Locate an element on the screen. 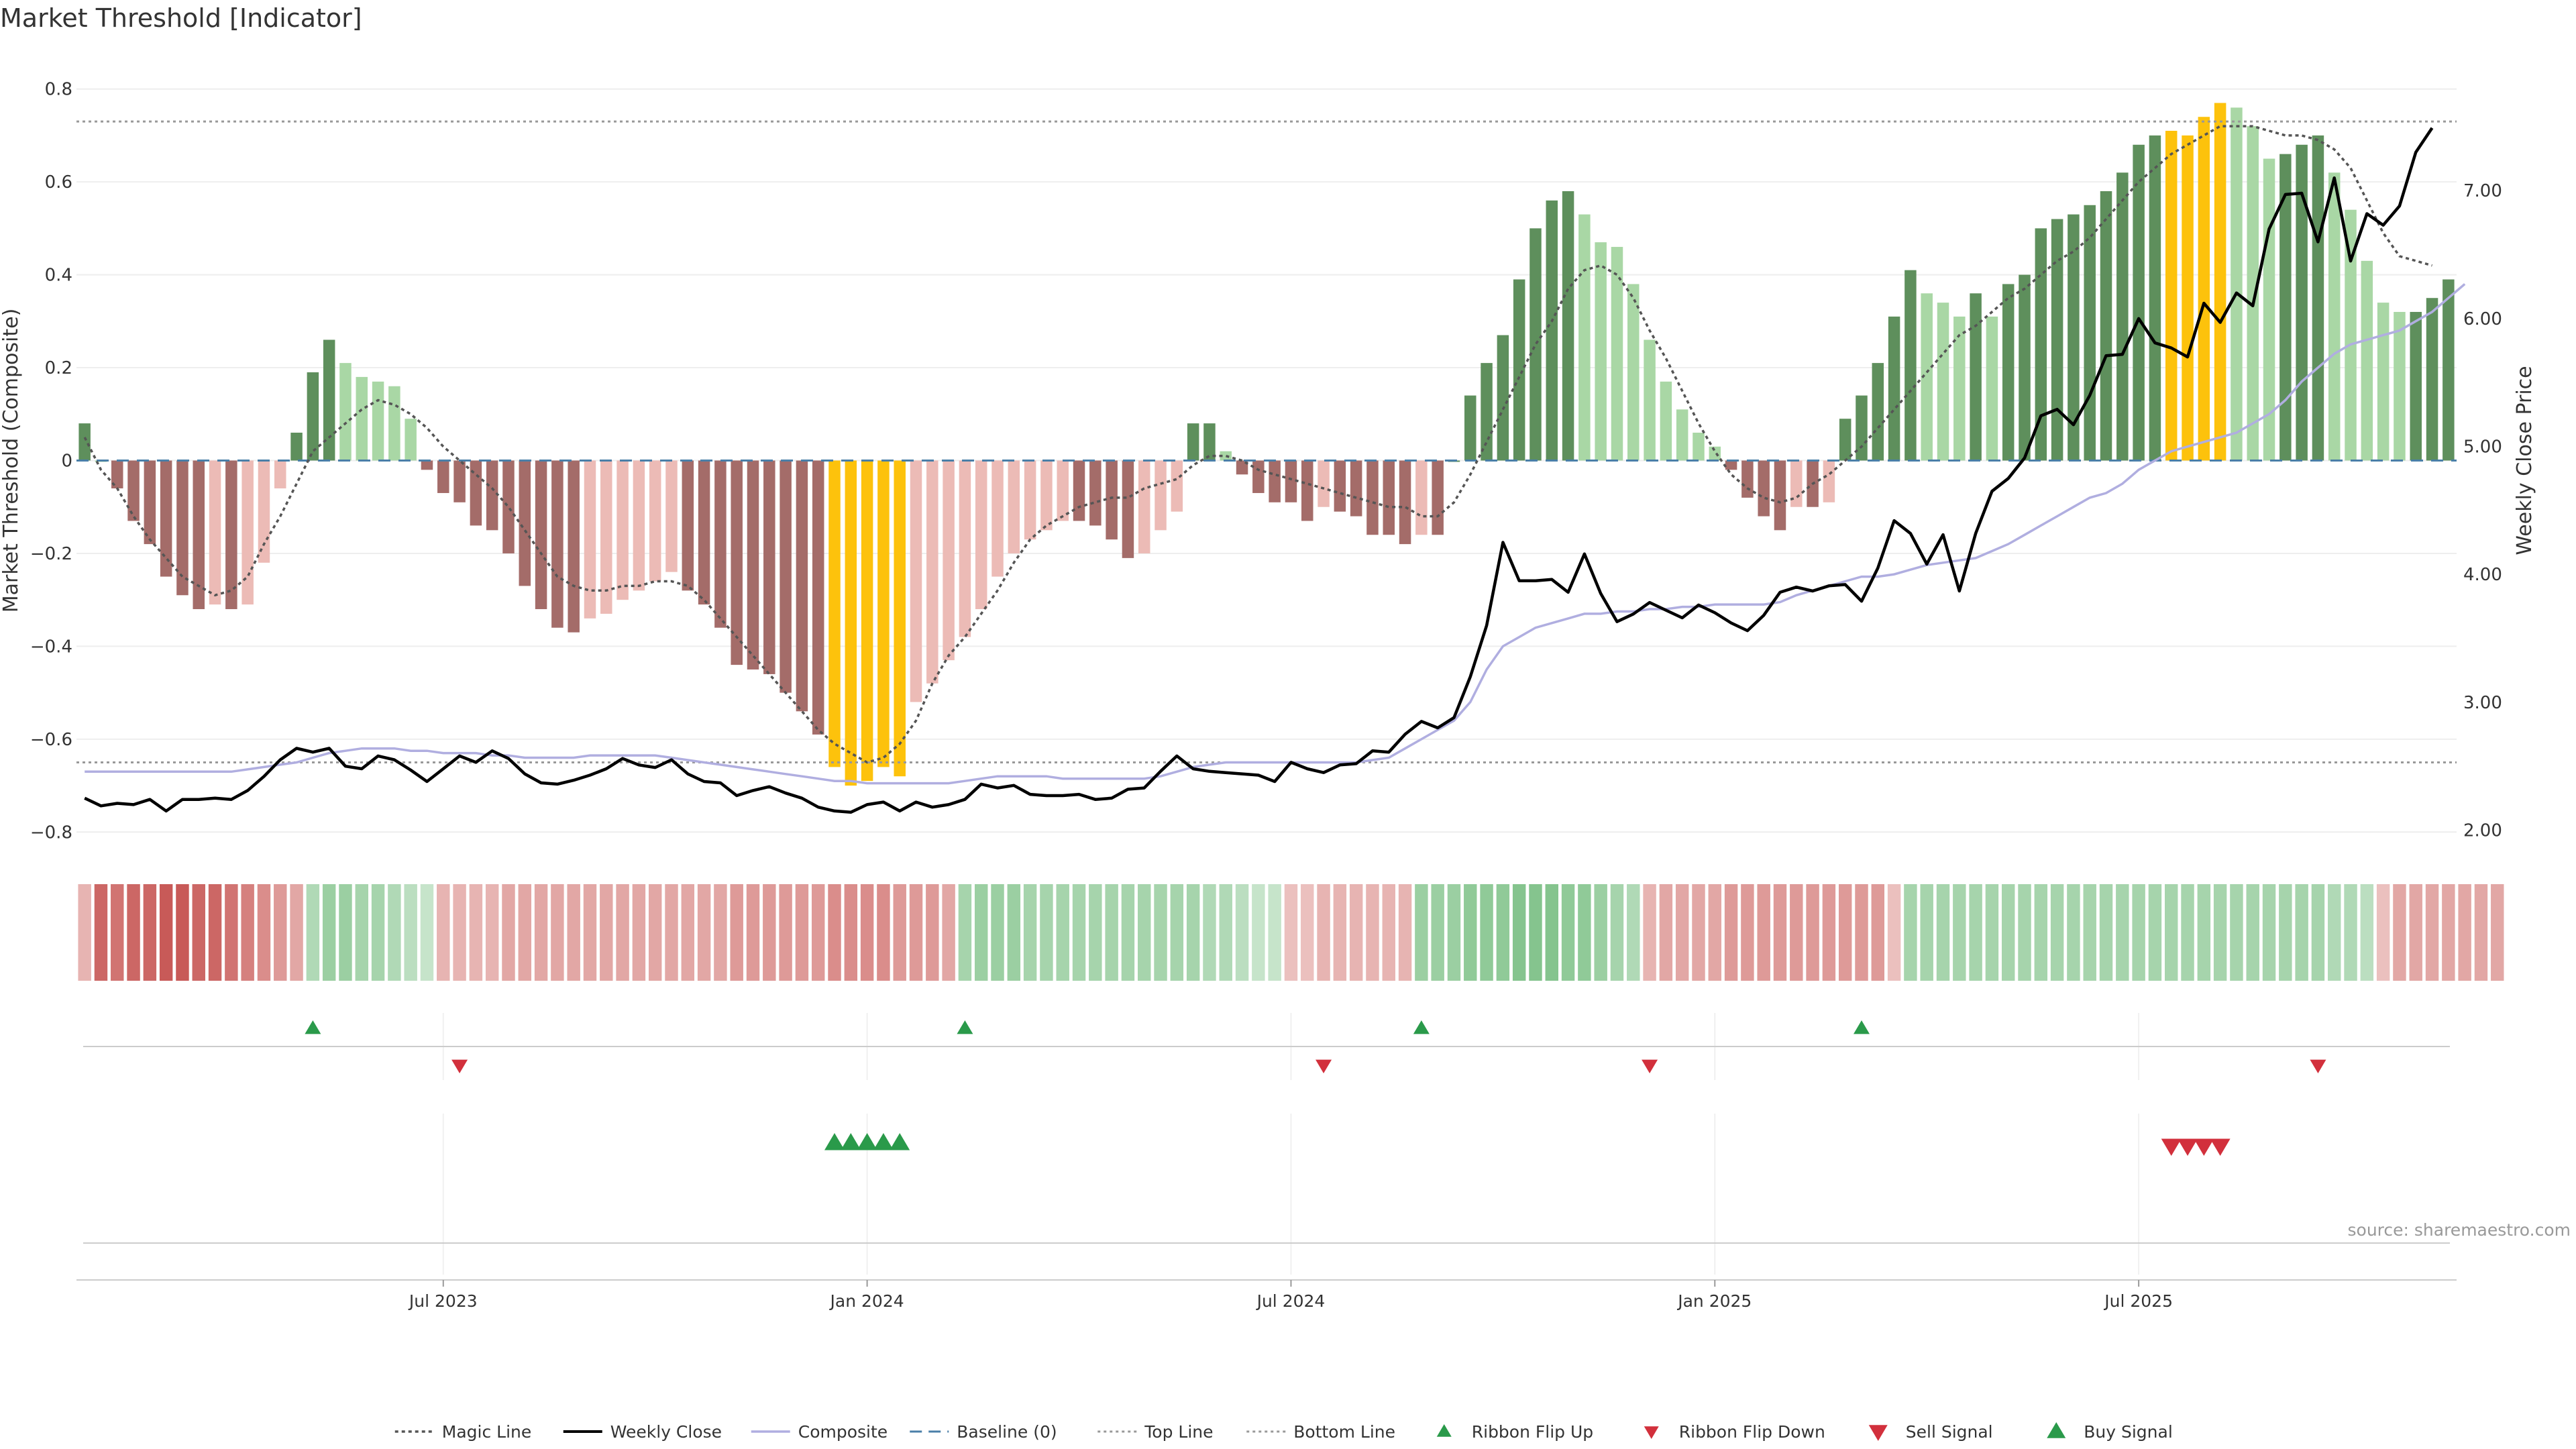 This screenshot has height=1449, width=2576. sell-signal-marker is located at coordinates (2204, 1147).